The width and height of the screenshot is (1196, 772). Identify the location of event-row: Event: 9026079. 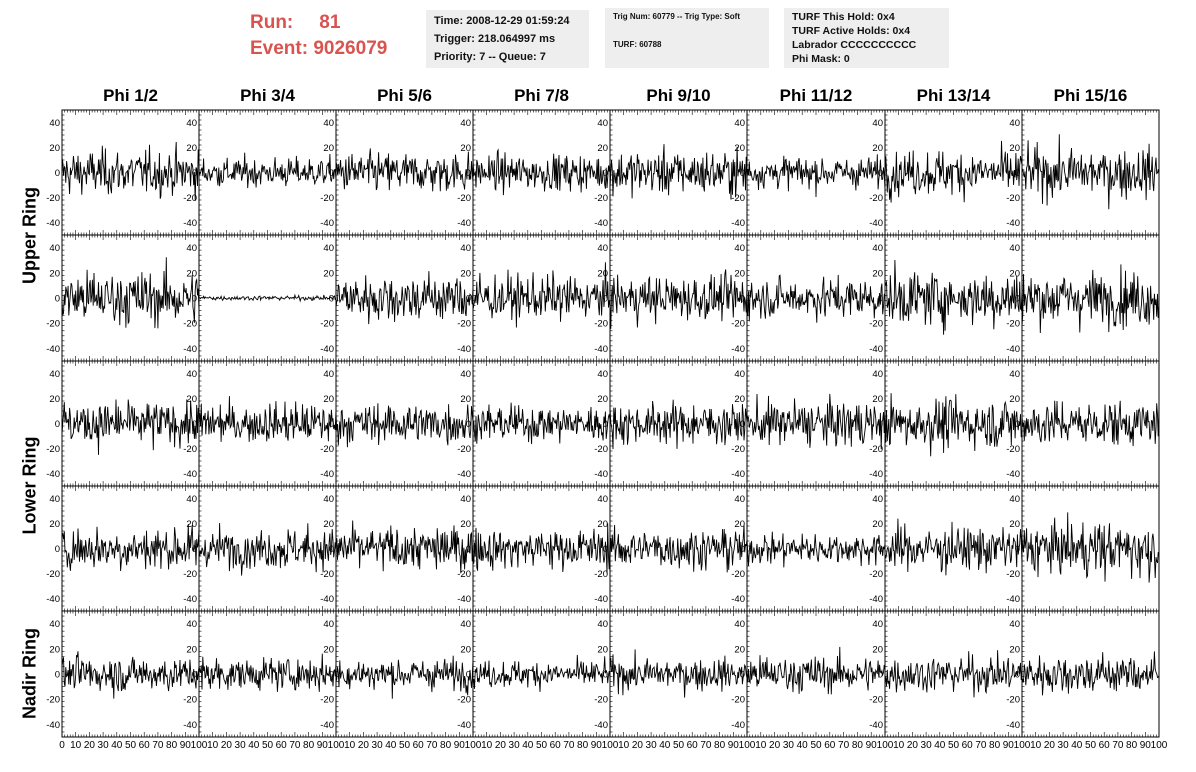
(318, 49).